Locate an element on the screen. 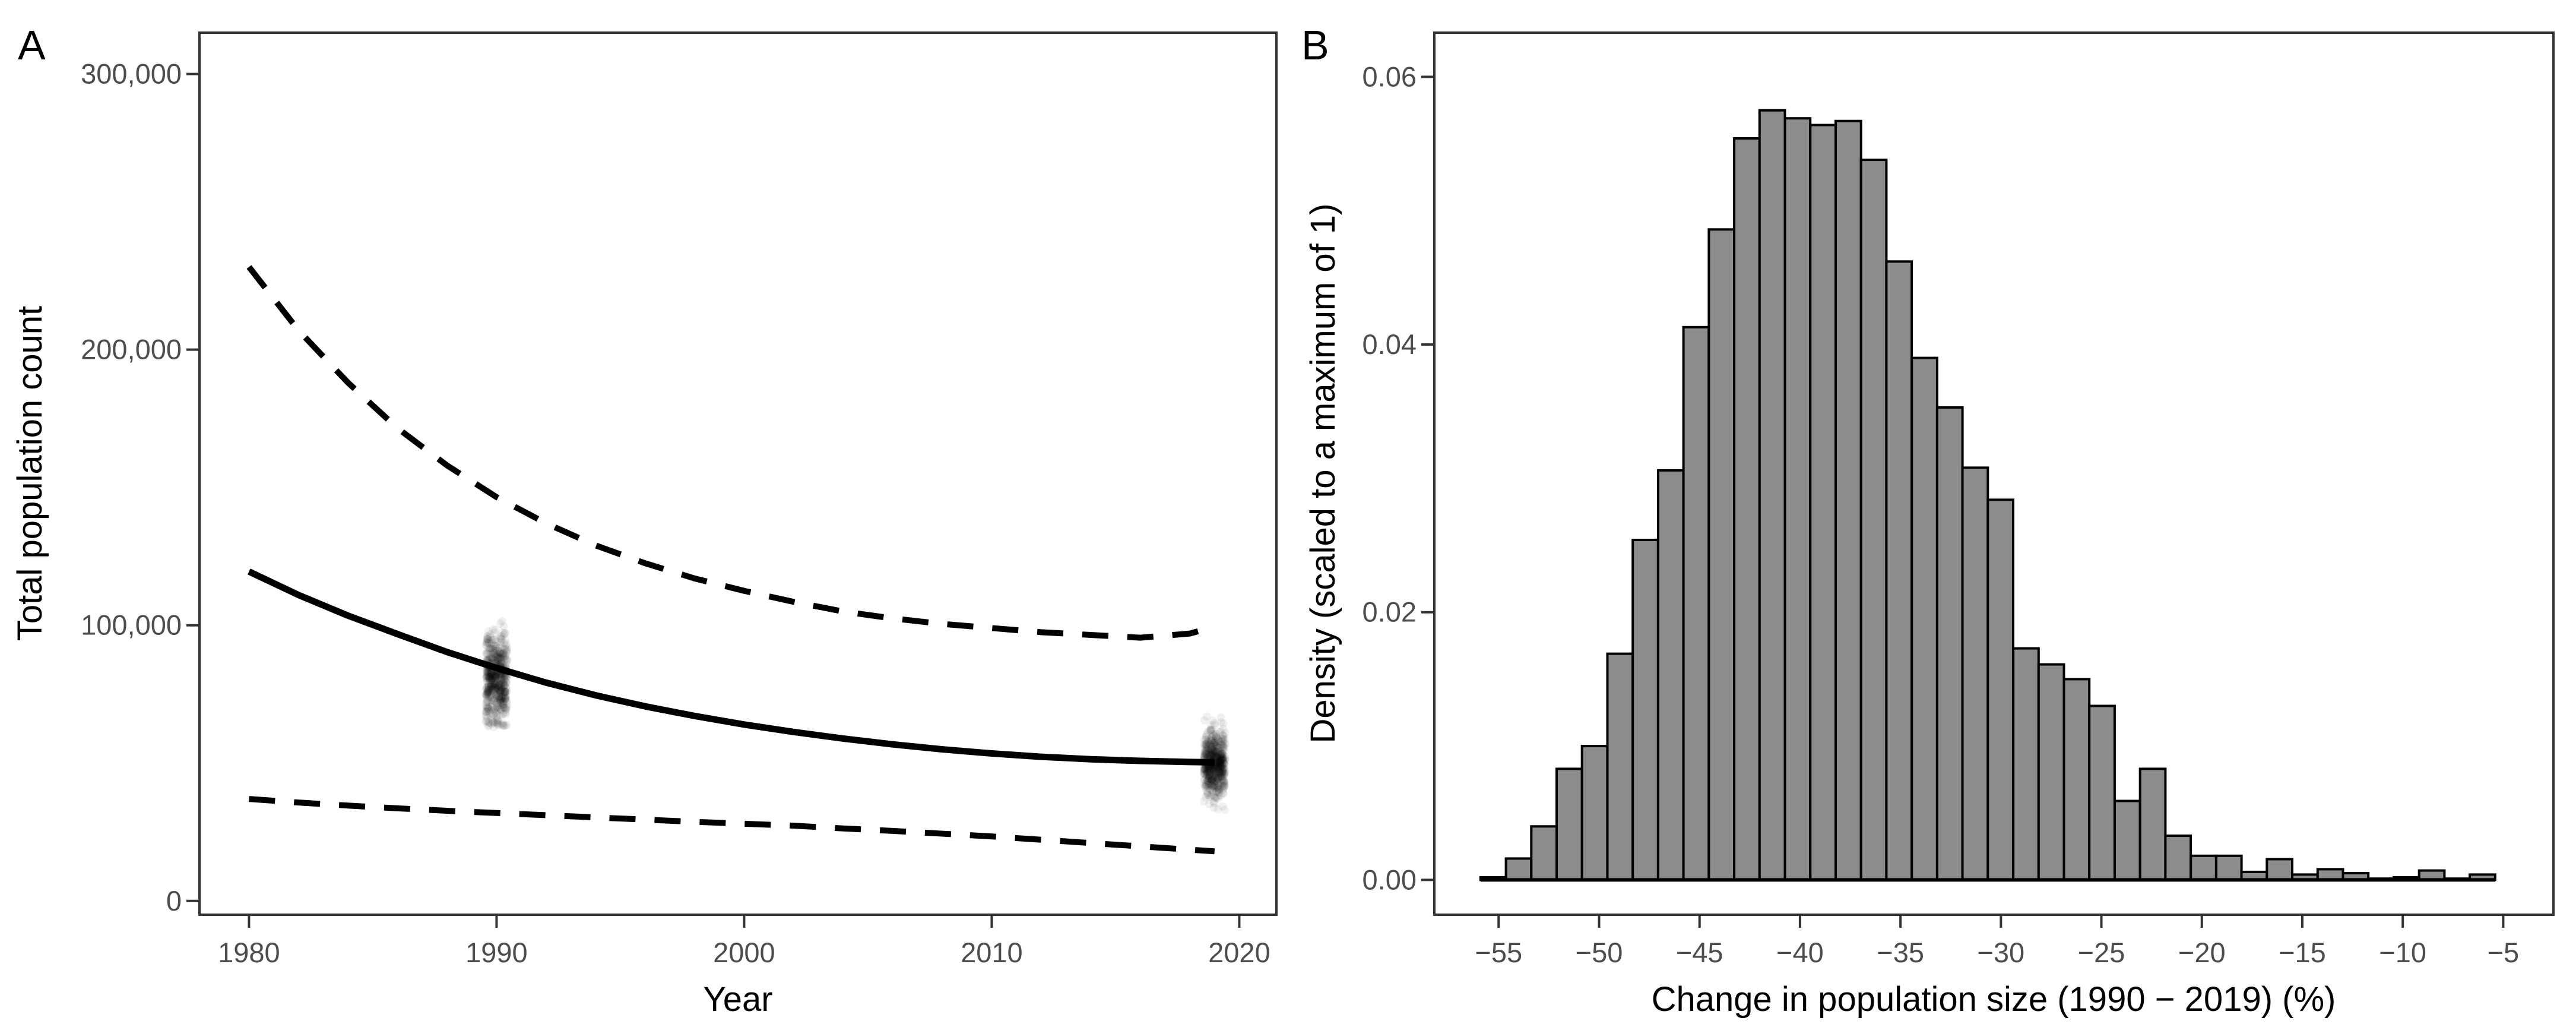  y-tick-label: 0 is located at coordinates (174, 900).